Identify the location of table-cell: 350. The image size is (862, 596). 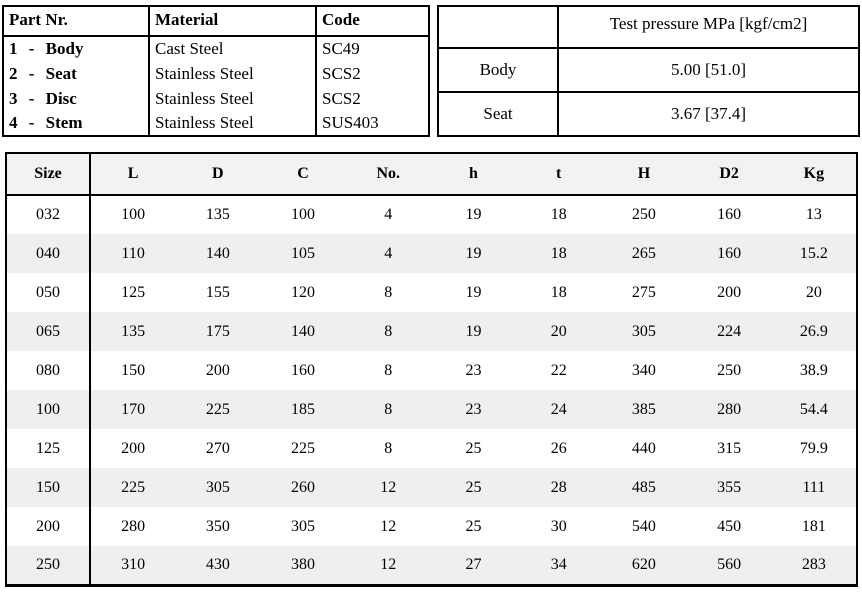
(217, 526).